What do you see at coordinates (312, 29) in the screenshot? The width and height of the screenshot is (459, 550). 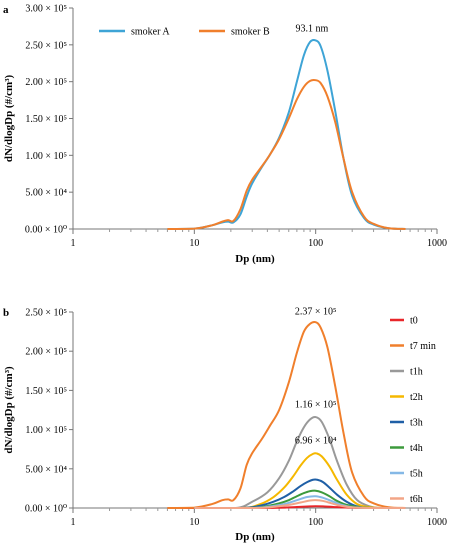 I see `annotation-label: 93.1 nm` at bounding box center [312, 29].